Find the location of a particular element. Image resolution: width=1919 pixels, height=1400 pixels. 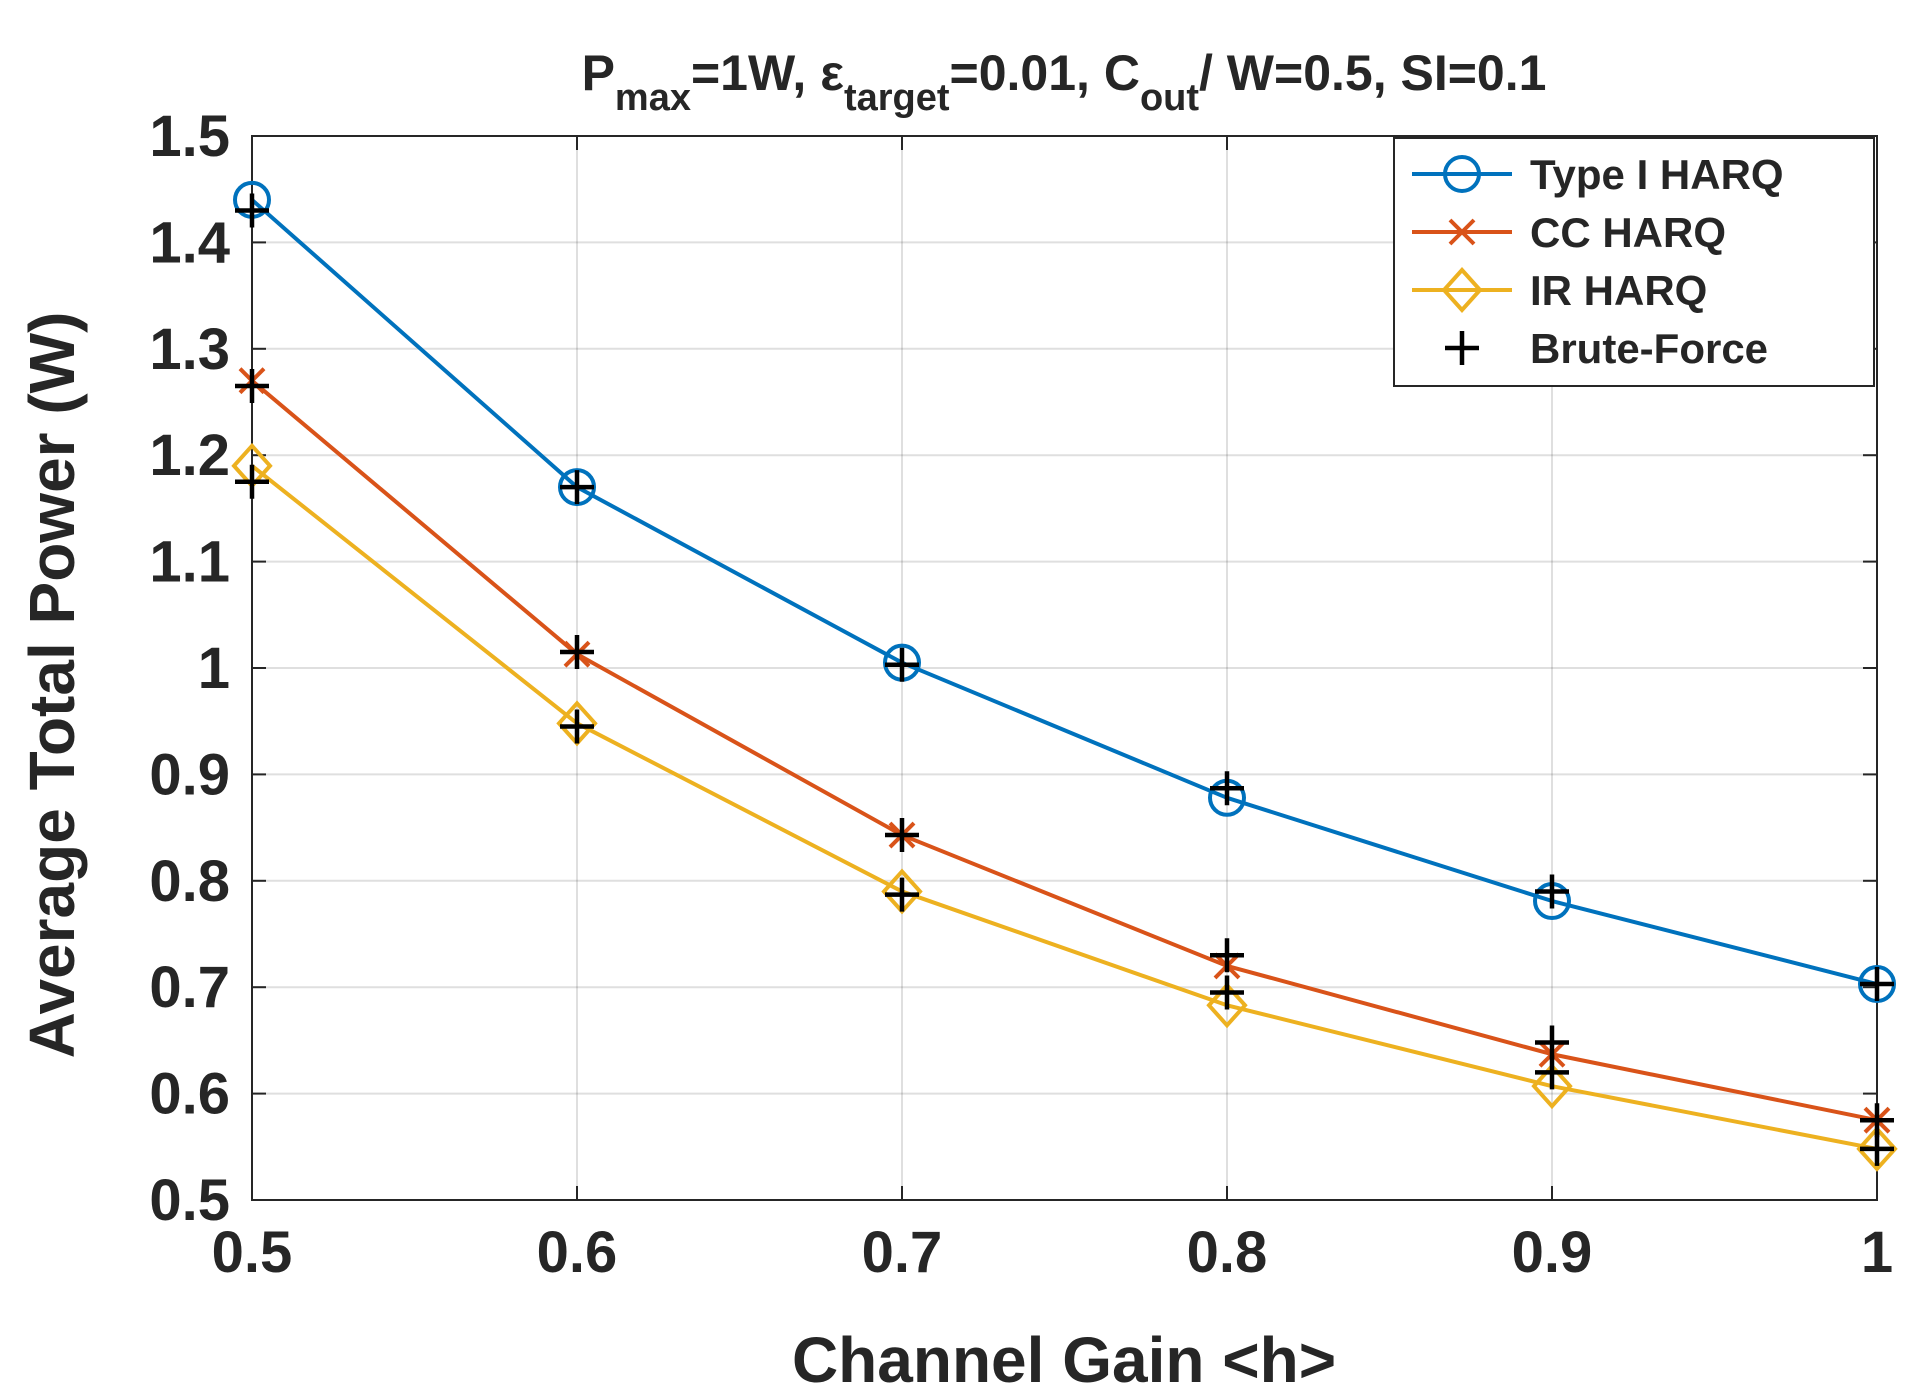

x-tick-label: 0.6 is located at coordinates (577, 1252).